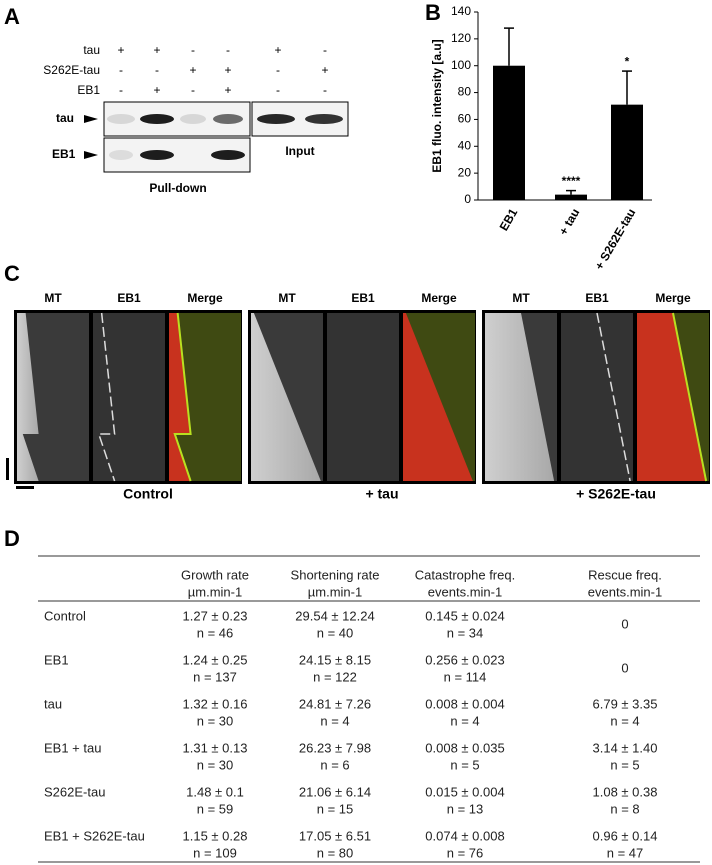 Image resolution: width=712 pixels, height=865 pixels. Describe the element at coordinates (625, 852) in the screenshot. I see `table-cell: n = 47` at that location.